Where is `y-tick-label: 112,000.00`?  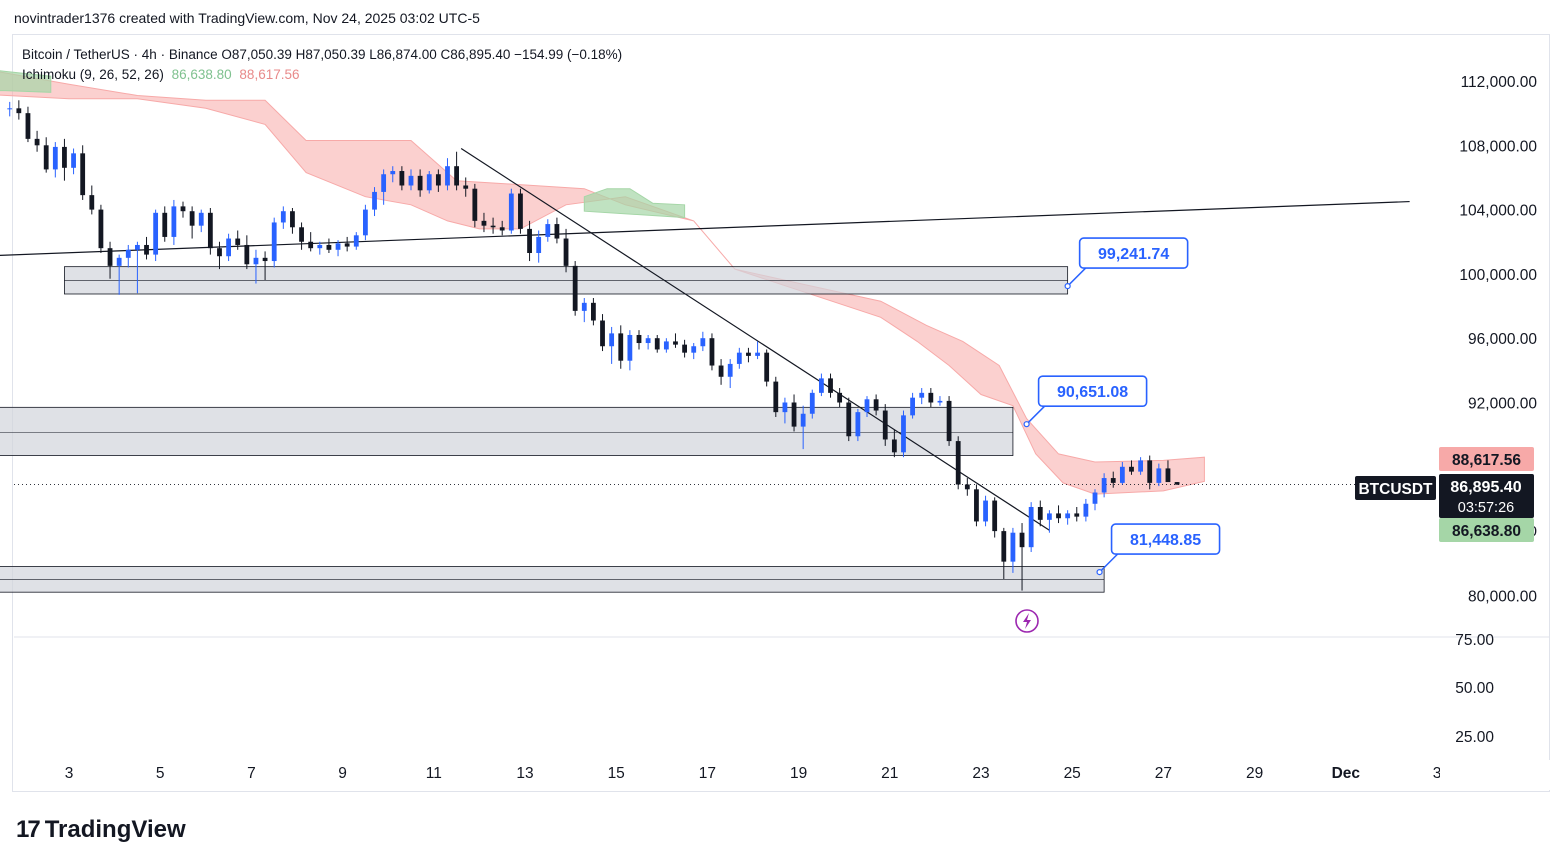
y-tick-label: 112,000.00 is located at coordinates (1499, 82).